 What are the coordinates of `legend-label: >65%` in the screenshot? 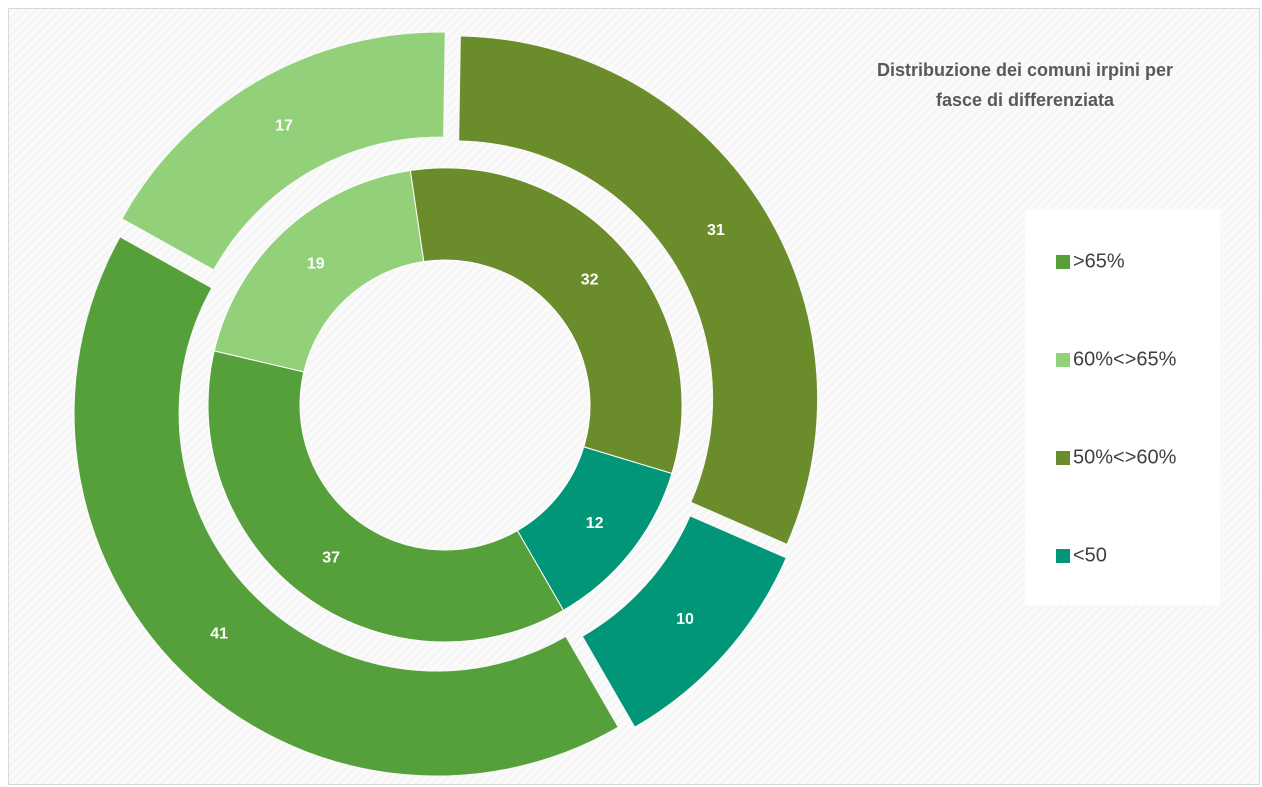 It's located at (1099, 261).